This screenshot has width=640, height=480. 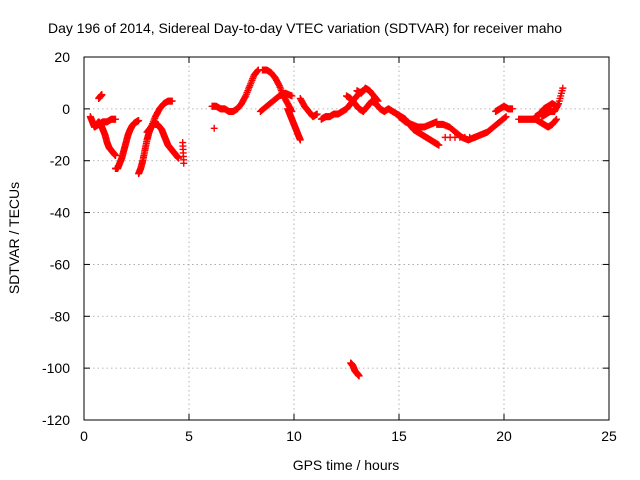 What do you see at coordinates (56, 368) in the screenshot?
I see `y-tick-label: -100` at bounding box center [56, 368].